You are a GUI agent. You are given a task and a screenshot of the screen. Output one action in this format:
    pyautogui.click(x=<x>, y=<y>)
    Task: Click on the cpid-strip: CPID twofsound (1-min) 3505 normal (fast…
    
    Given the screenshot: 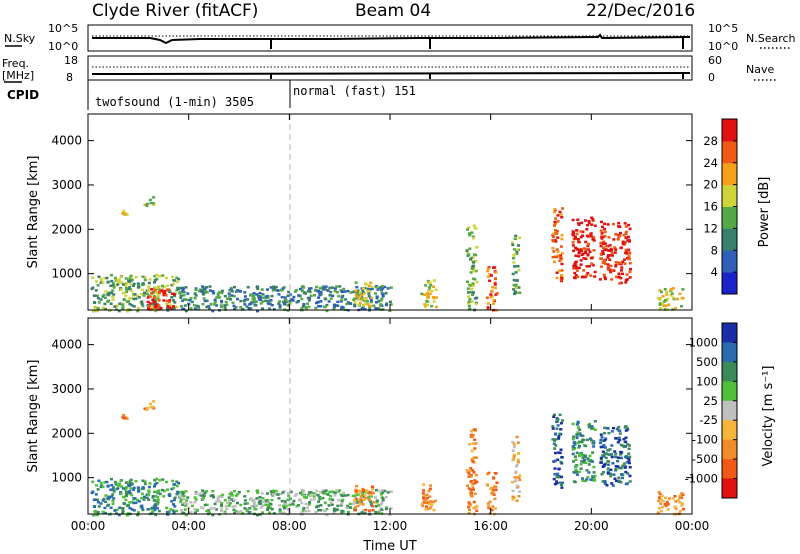 What is the action you would take?
    pyautogui.click(x=211, y=95)
    